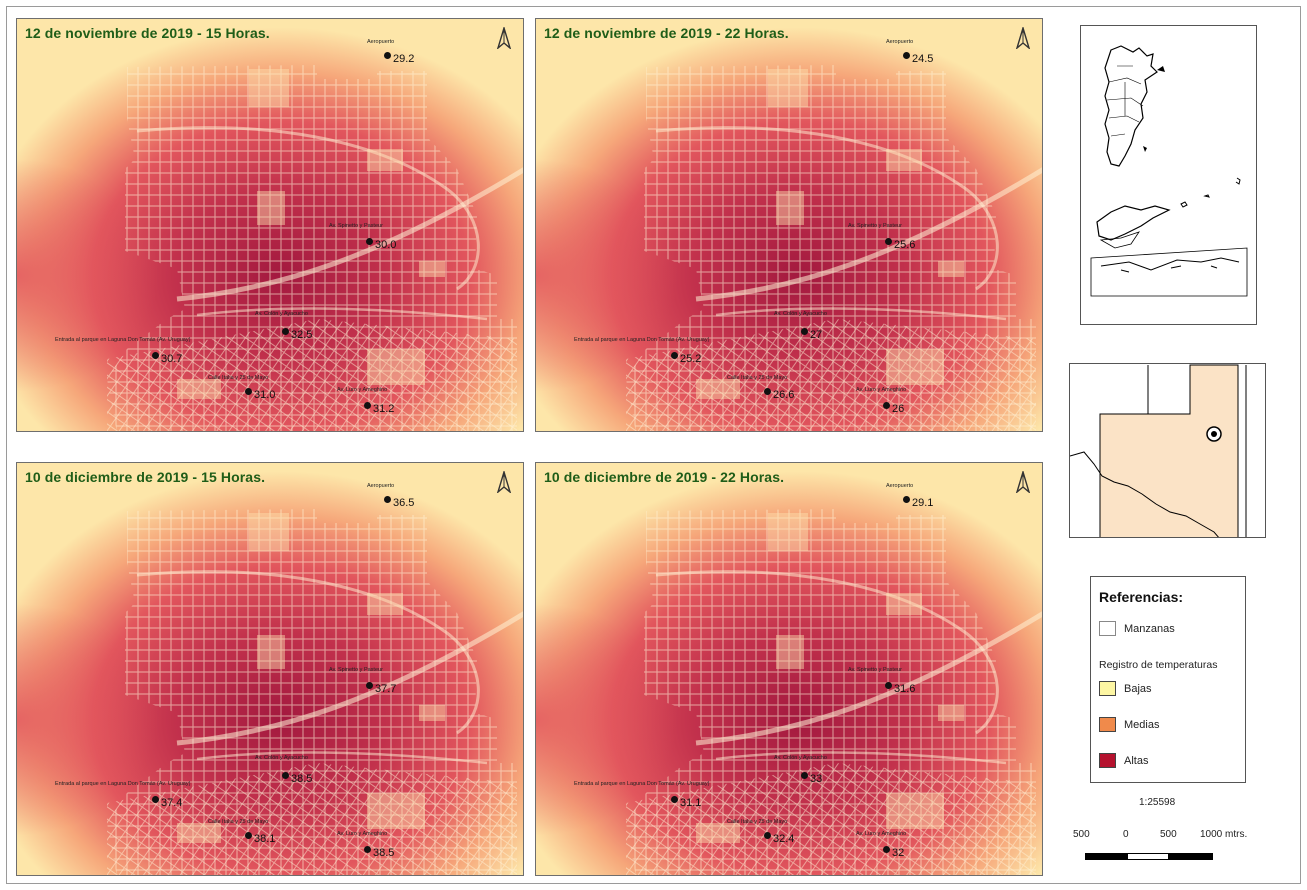 This screenshot has width=1307, height=890. Describe the element at coordinates (1107, 628) in the screenshot. I see `manzanas-swatch` at that location.